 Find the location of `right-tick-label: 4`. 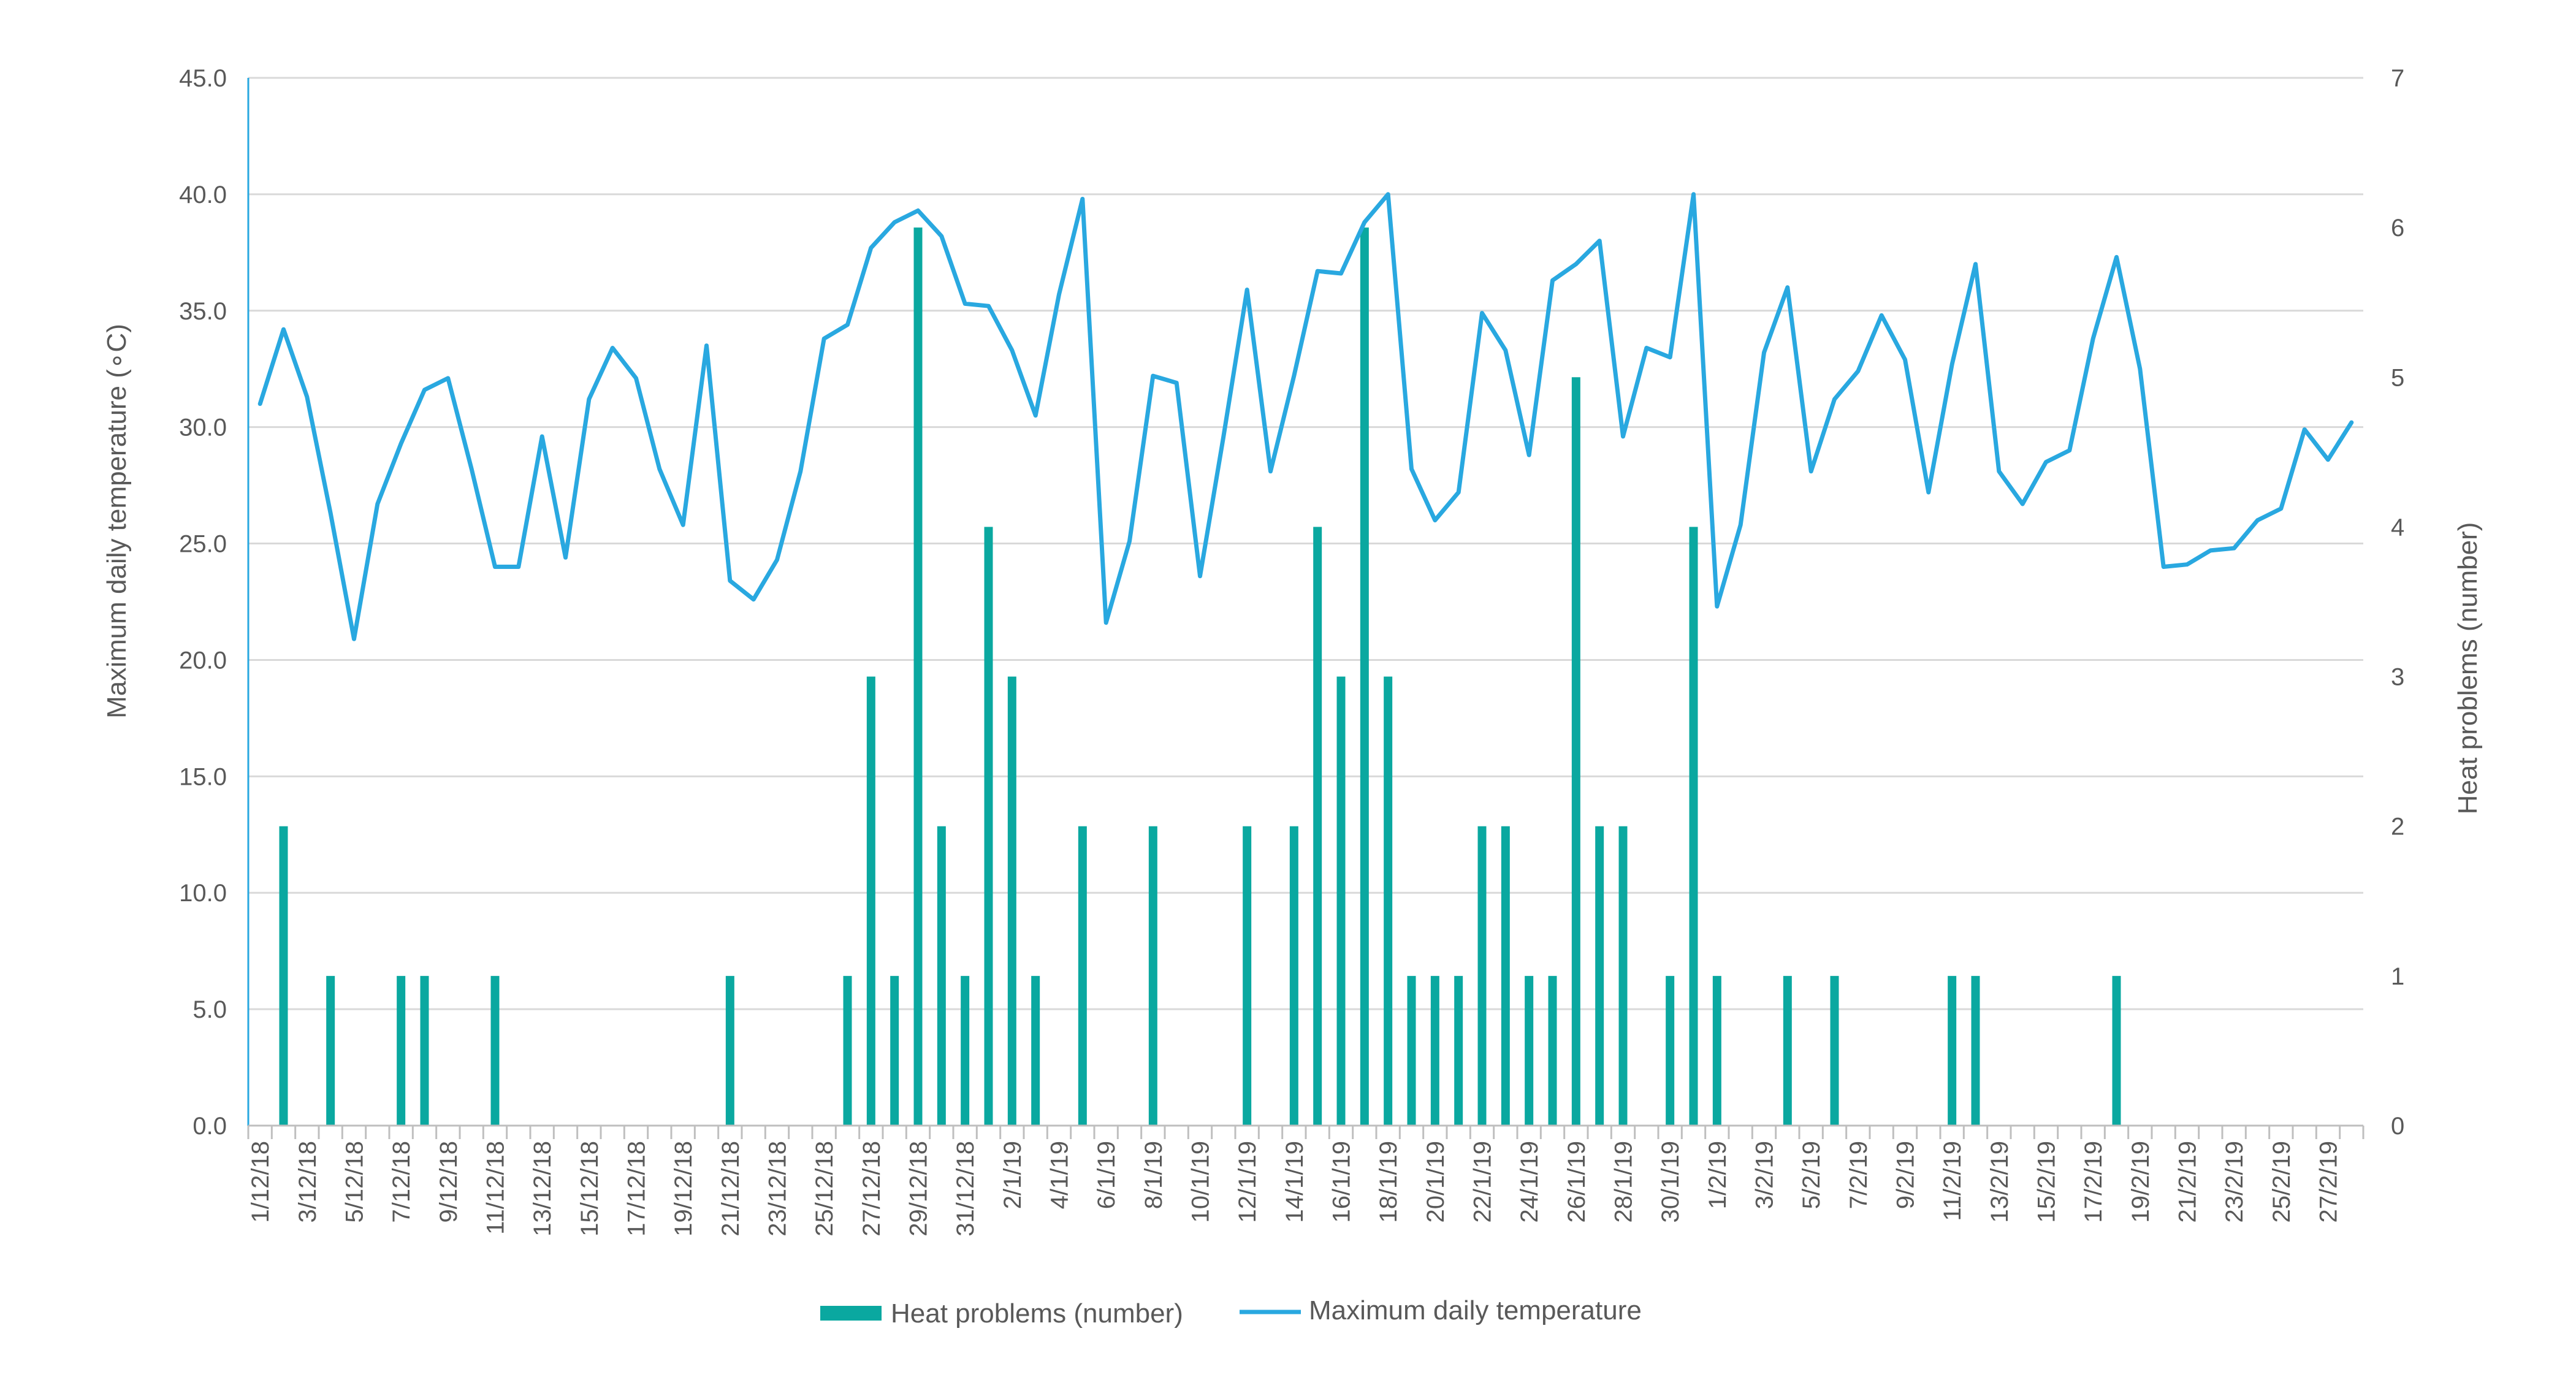

right-tick-label: 4 is located at coordinates (2397, 527).